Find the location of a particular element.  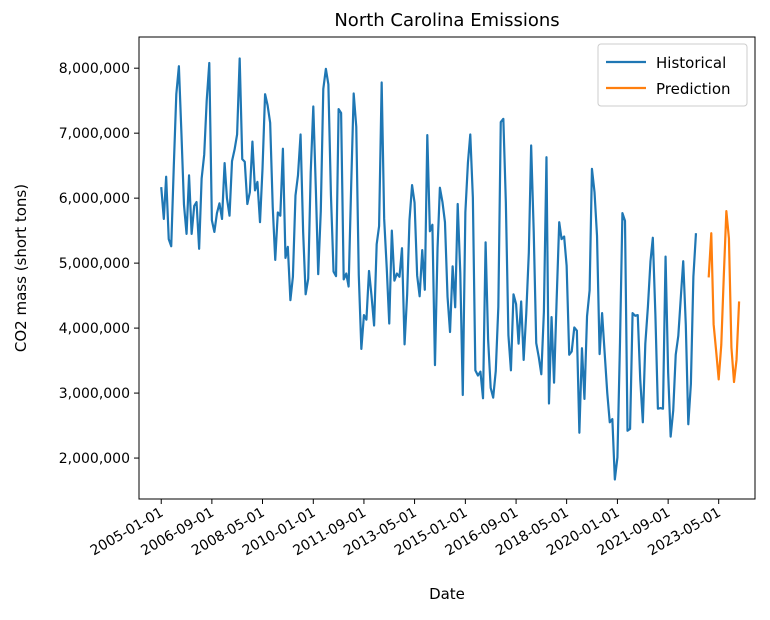

y-axis-label: CO2 mass (short tons) is located at coordinates (21, 268).